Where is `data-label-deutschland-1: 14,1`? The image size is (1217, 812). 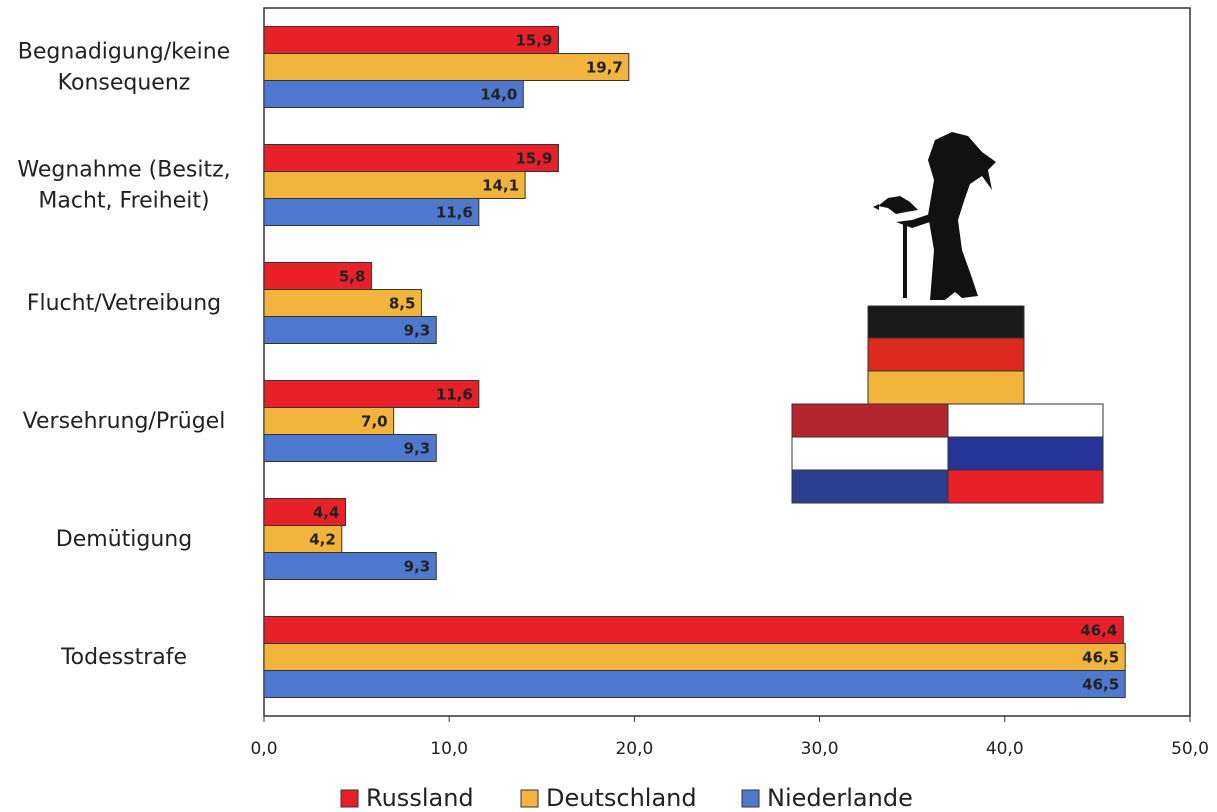 data-label-deutschland-1: 14,1 is located at coordinates (500, 186).